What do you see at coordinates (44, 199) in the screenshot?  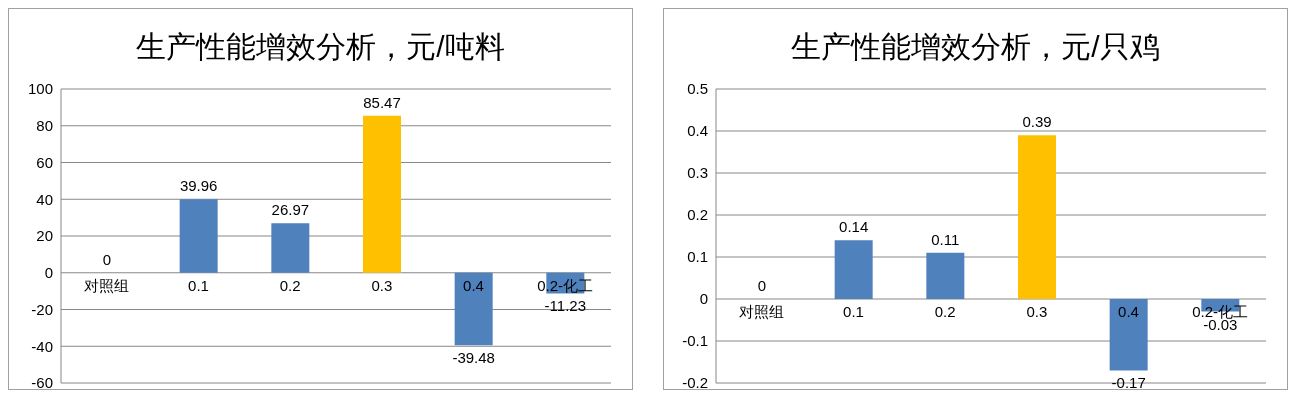 I see `y-tick-label: 40` at bounding box center [44, 199].